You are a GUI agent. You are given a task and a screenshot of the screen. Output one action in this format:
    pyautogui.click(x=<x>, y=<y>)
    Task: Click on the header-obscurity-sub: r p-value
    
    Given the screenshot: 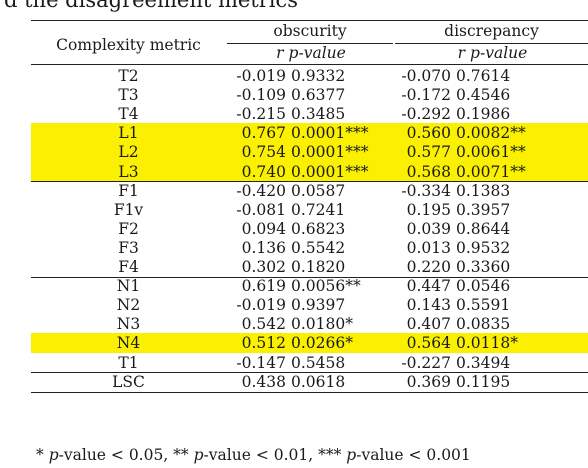 What is the action you would take?
    pyautogui.click(x=311, y=53)
    